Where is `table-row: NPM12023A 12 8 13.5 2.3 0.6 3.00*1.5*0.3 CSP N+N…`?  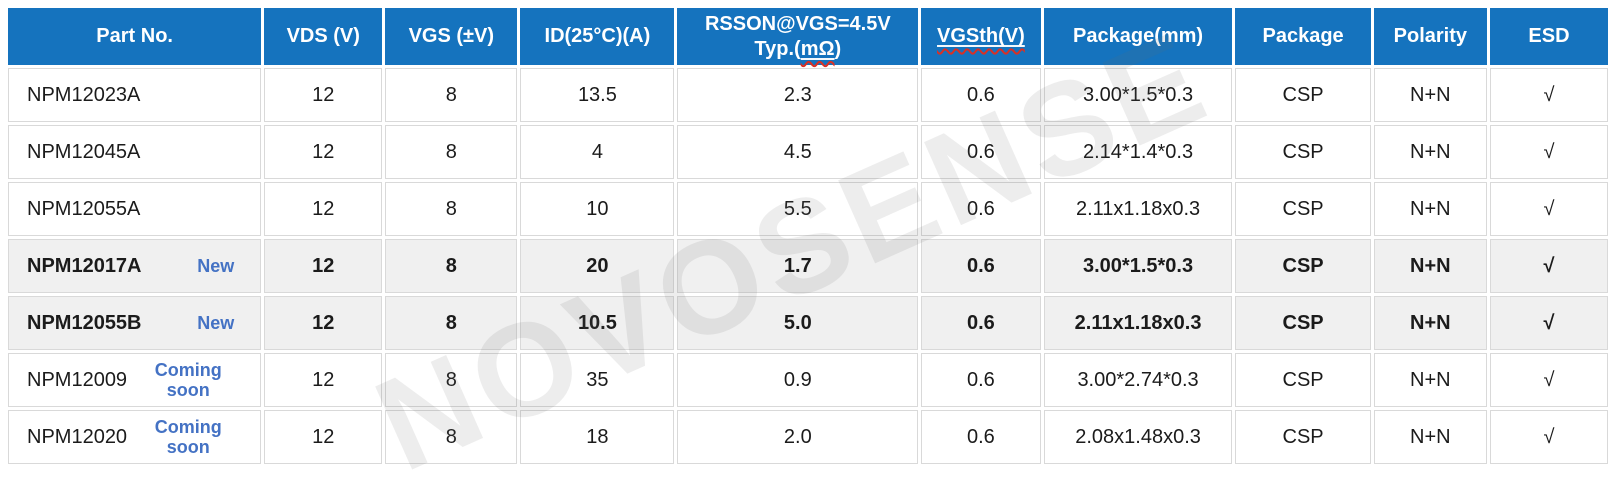
table-row: NPM12023A 12 8 13.5 2.3 0.6 3.00*1.5*0.3 CSP N+N… is located at coordinates (808, 95).